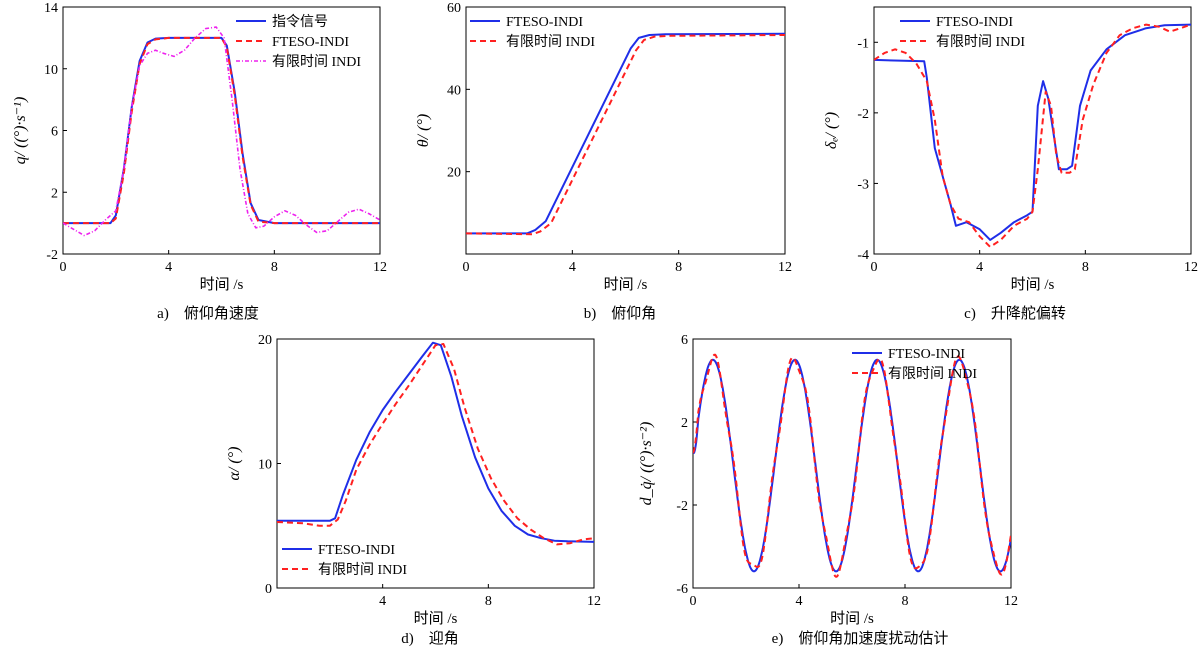  I want to click on y-axis-label: d_q̇/ ((°)·s⁻²), so click(646, 464).